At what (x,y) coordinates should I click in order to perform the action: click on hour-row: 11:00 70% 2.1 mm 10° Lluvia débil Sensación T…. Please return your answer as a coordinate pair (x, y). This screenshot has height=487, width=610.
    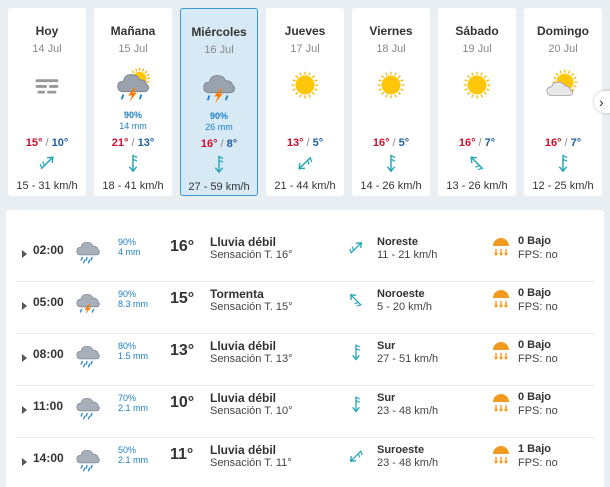
    Looking at the image, I should click on (305, 412).